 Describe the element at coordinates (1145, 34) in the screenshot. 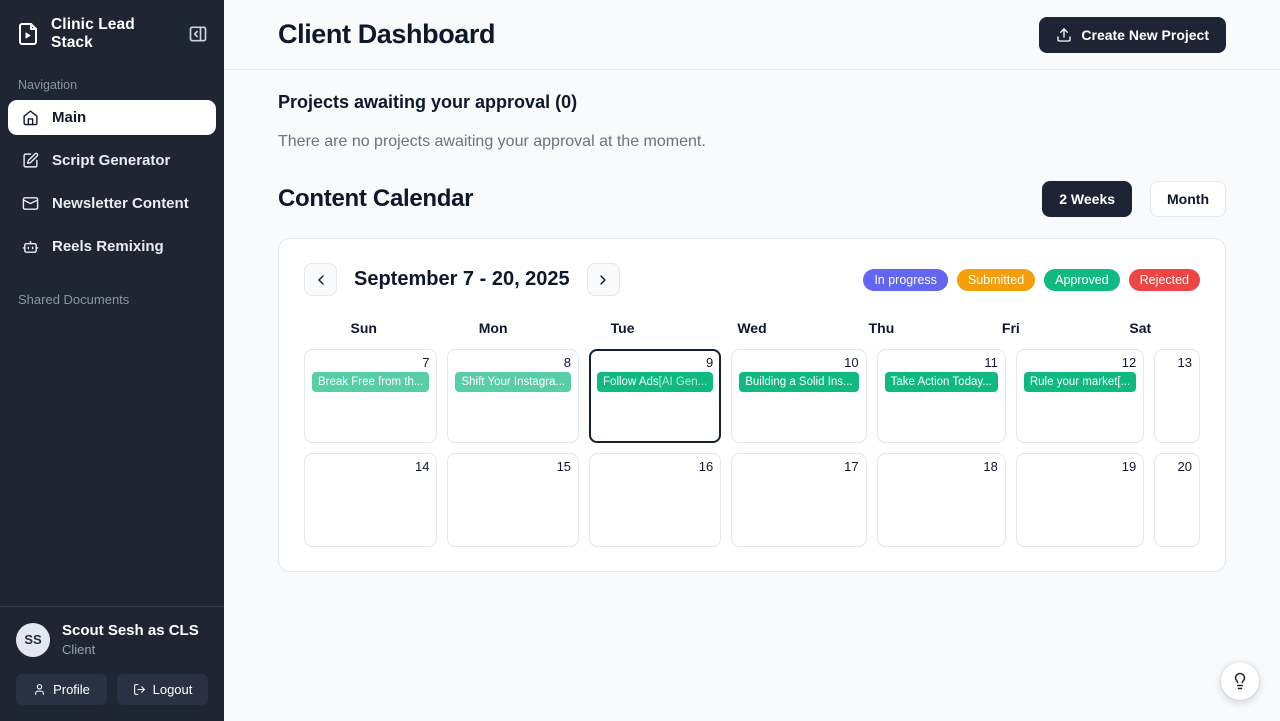

I see `create-new-project-label: Create New Project` at that location.